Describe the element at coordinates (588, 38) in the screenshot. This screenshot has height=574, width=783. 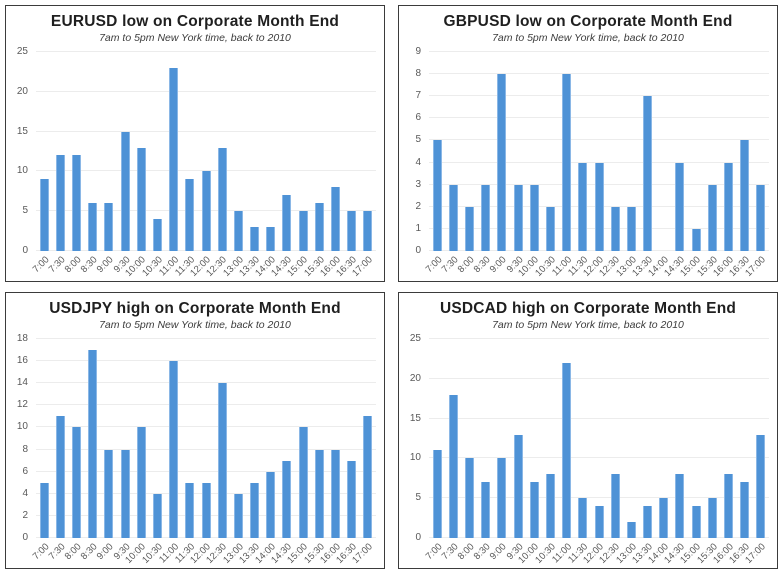
I see `chart-subtitle: 7am to 5pm New York time, back to 2010` at that location.